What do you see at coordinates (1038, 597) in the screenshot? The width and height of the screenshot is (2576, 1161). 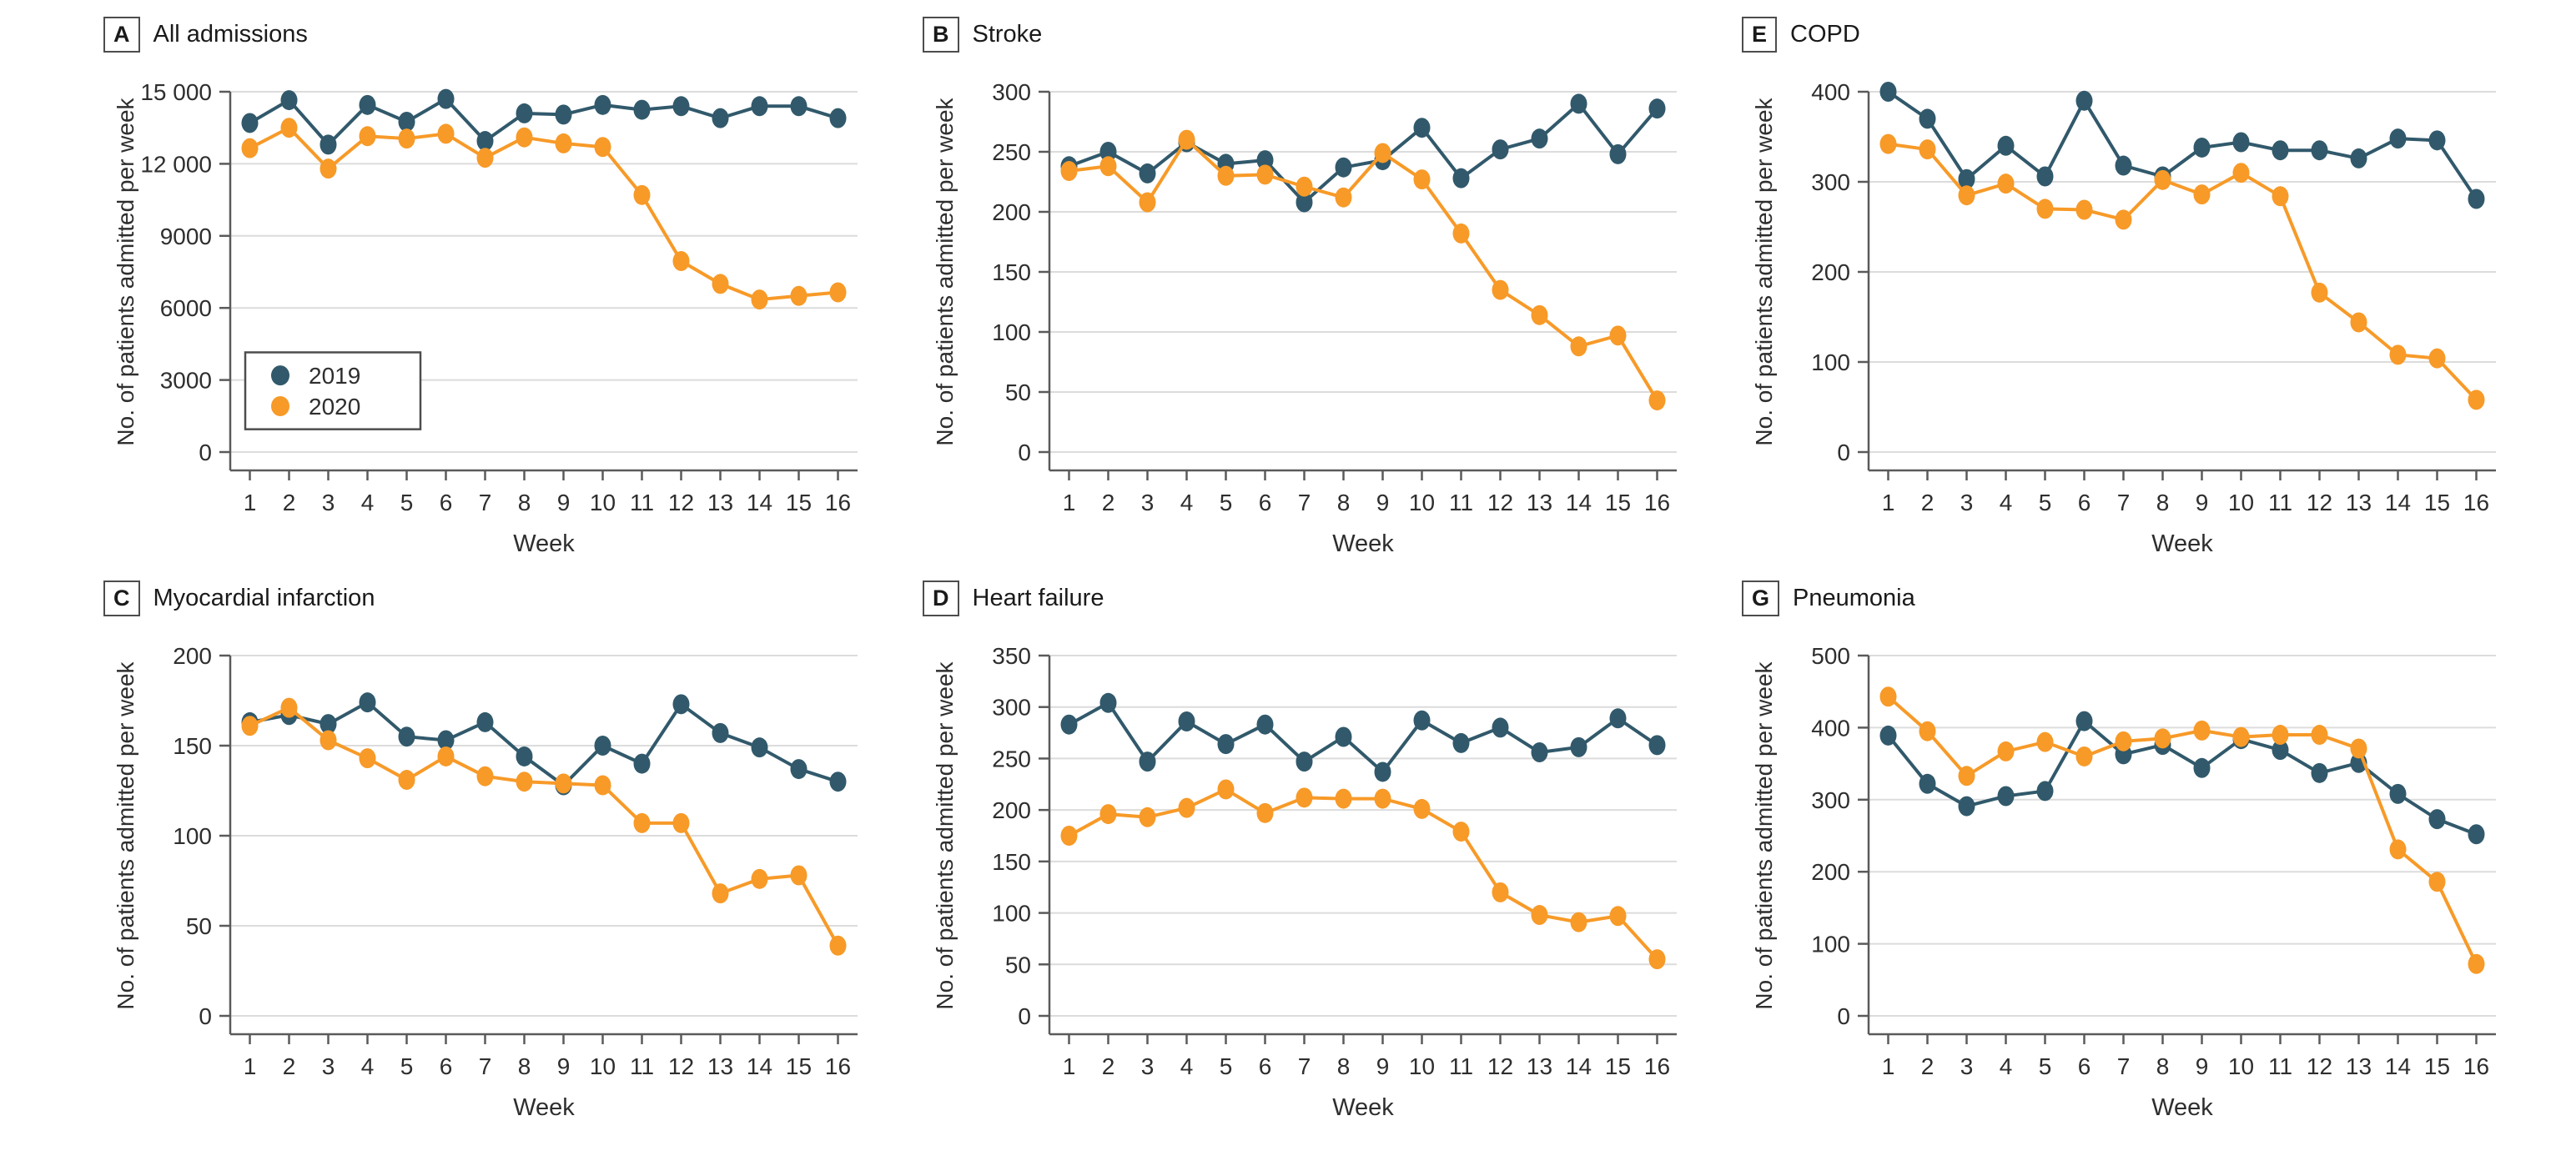 I see `panel-title: Heart failure` at bounding box center [1038, 597].